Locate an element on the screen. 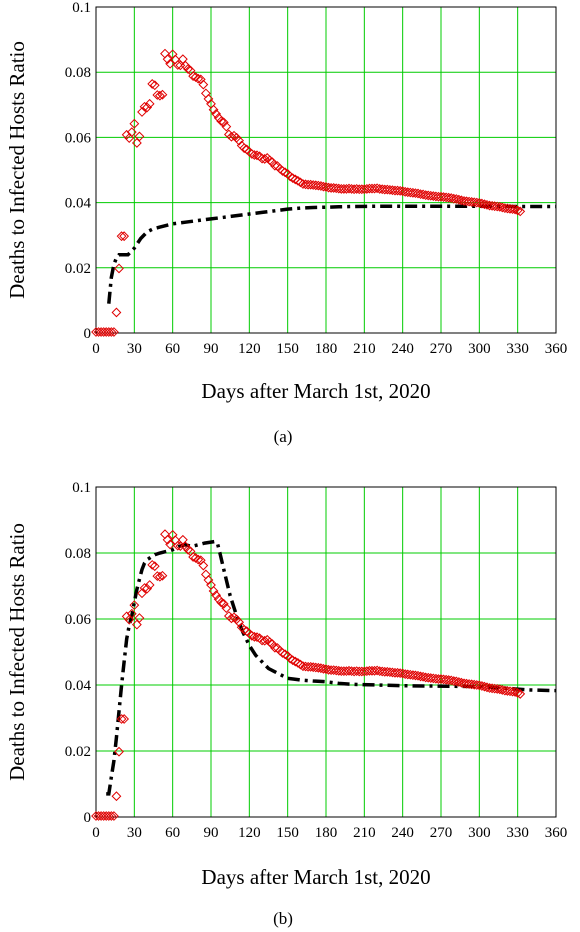 The image size is (580, 932). x-tick-label: 0 is located at coordinates (96, 833).